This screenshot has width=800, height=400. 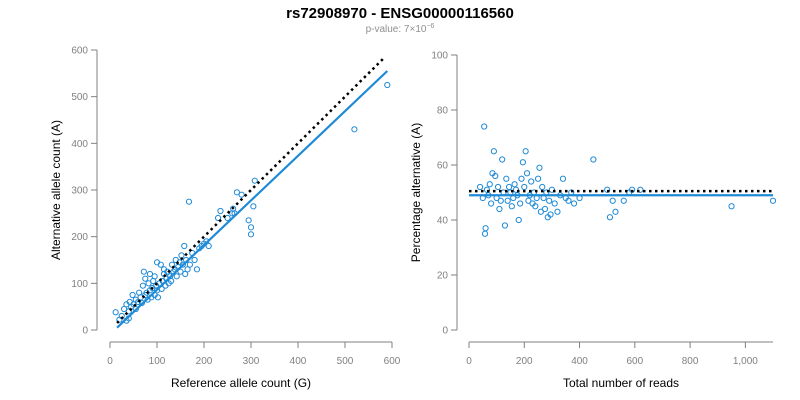 I want to click on left-x-tick-label: 500, so click(x=345, y=361).